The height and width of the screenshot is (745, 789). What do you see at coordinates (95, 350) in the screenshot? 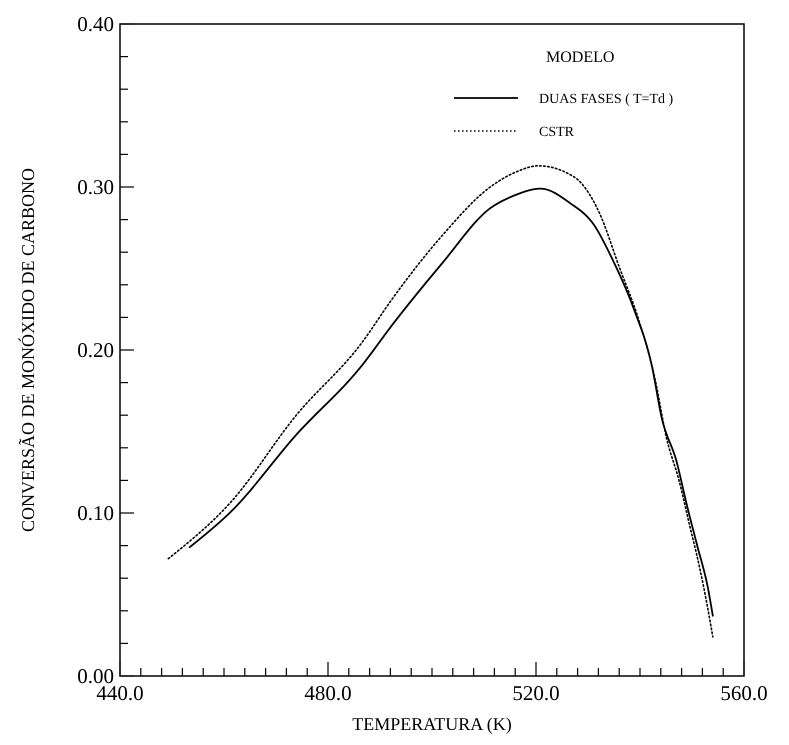
I see `y-tick-label: 0.20` at bounding box center [95, 350].